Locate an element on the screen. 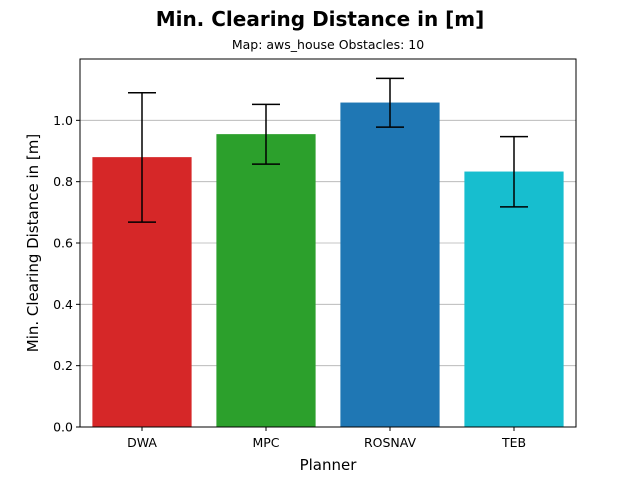 Image resolution: width=640 pixels, height=480 pixels. x-tick-label: ROSNAV is located at coordinates (390, 442).